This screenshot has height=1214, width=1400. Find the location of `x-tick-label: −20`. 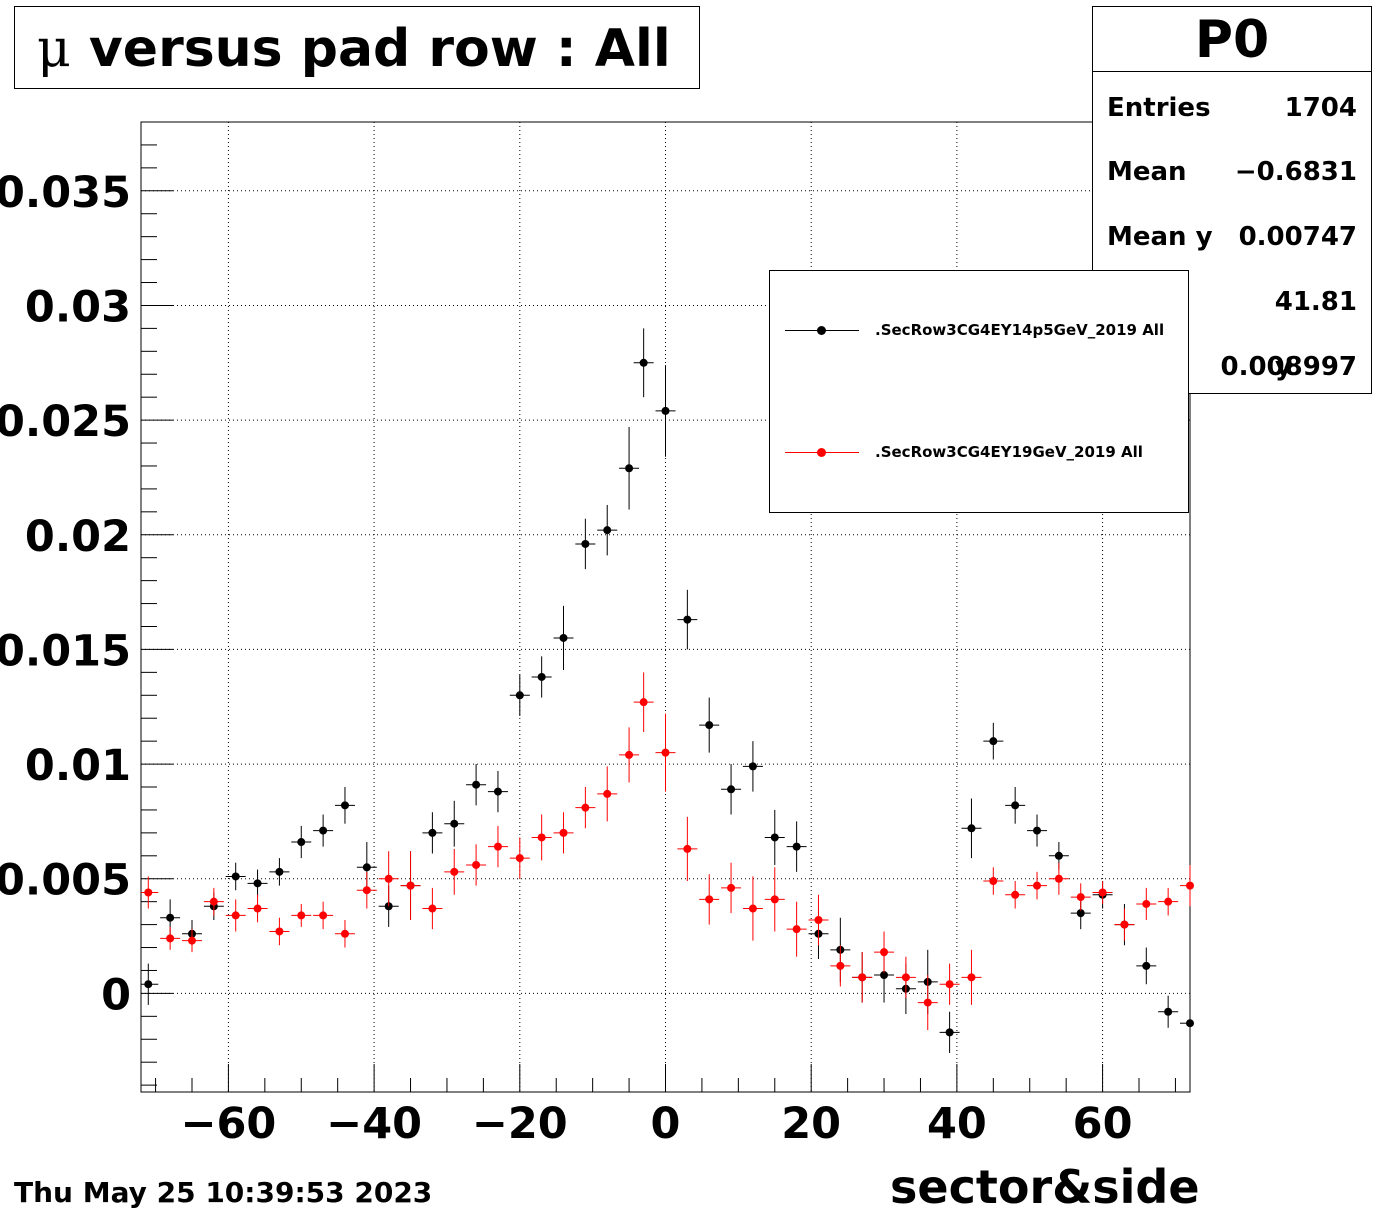

x-tick-label: −20 is located at coordinates (520, 1124).